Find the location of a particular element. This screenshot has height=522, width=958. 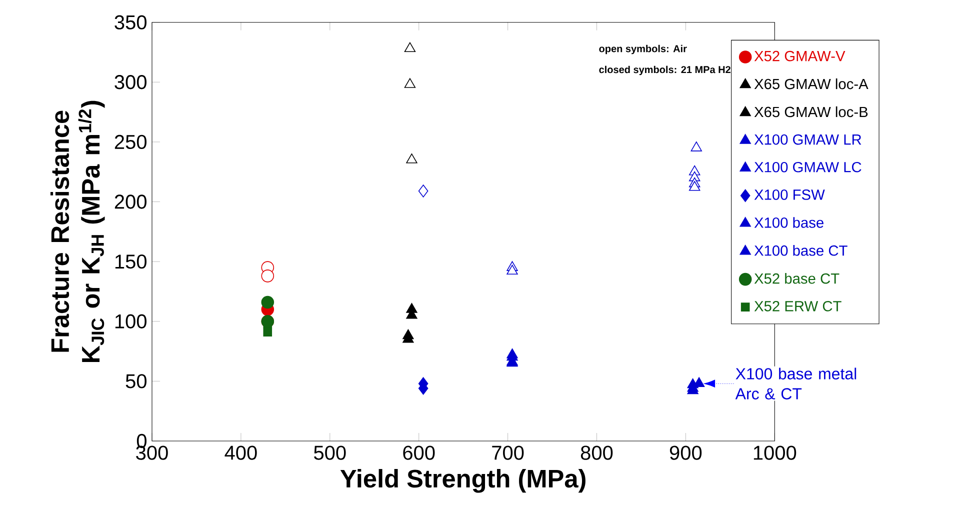

x-tick-label: 400 is located at coordinates (240, 453).